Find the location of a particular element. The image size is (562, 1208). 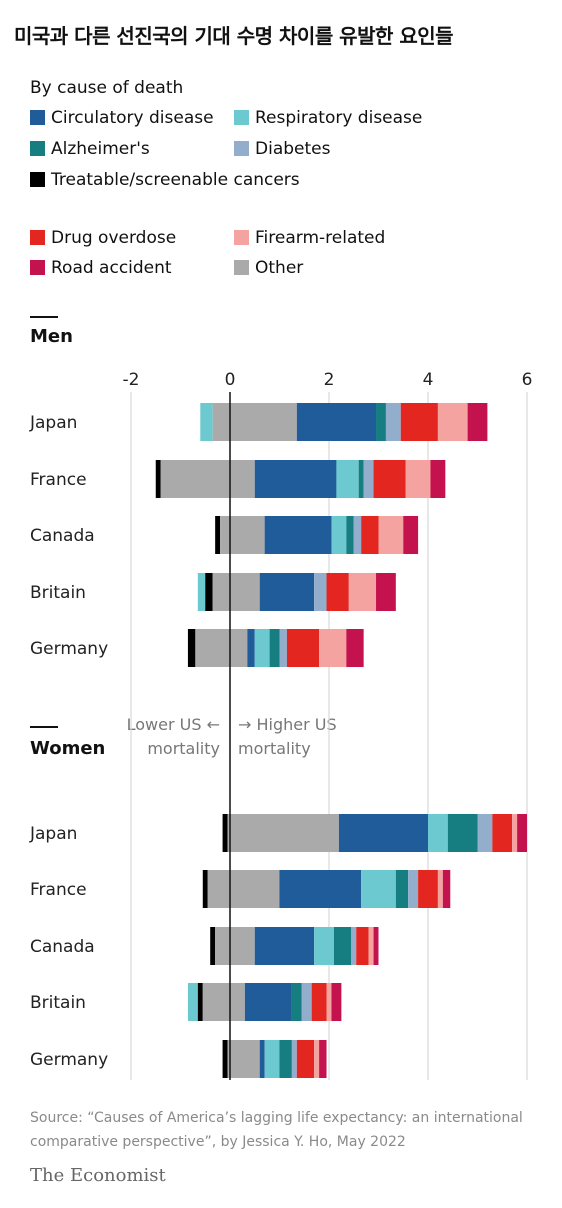

legend-item-respiratory: Respiratory disease is located at coordinates (328, 118).